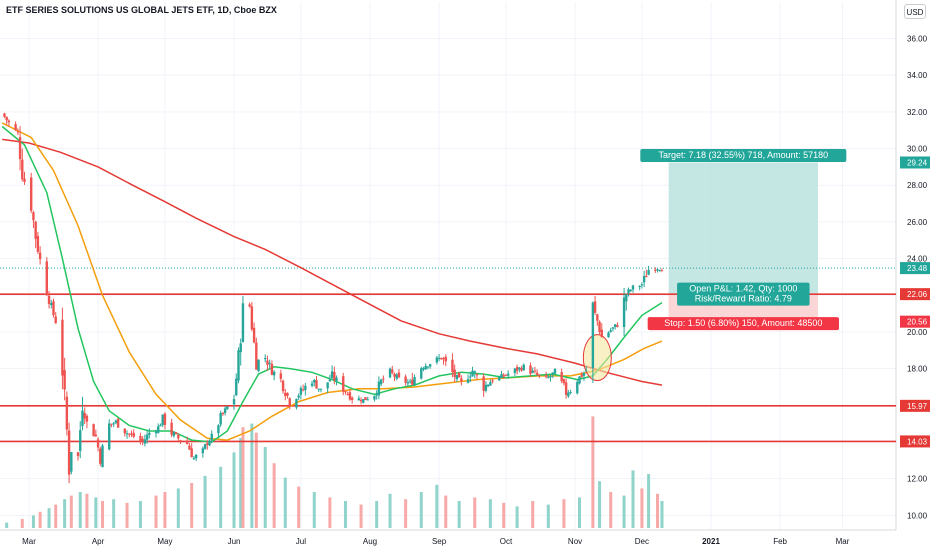 This screenshot has width=932, height=555. What do you see at coordinates (743, 228) in the screenshot?
I see `target-zone` at bounding box center [743, 228].